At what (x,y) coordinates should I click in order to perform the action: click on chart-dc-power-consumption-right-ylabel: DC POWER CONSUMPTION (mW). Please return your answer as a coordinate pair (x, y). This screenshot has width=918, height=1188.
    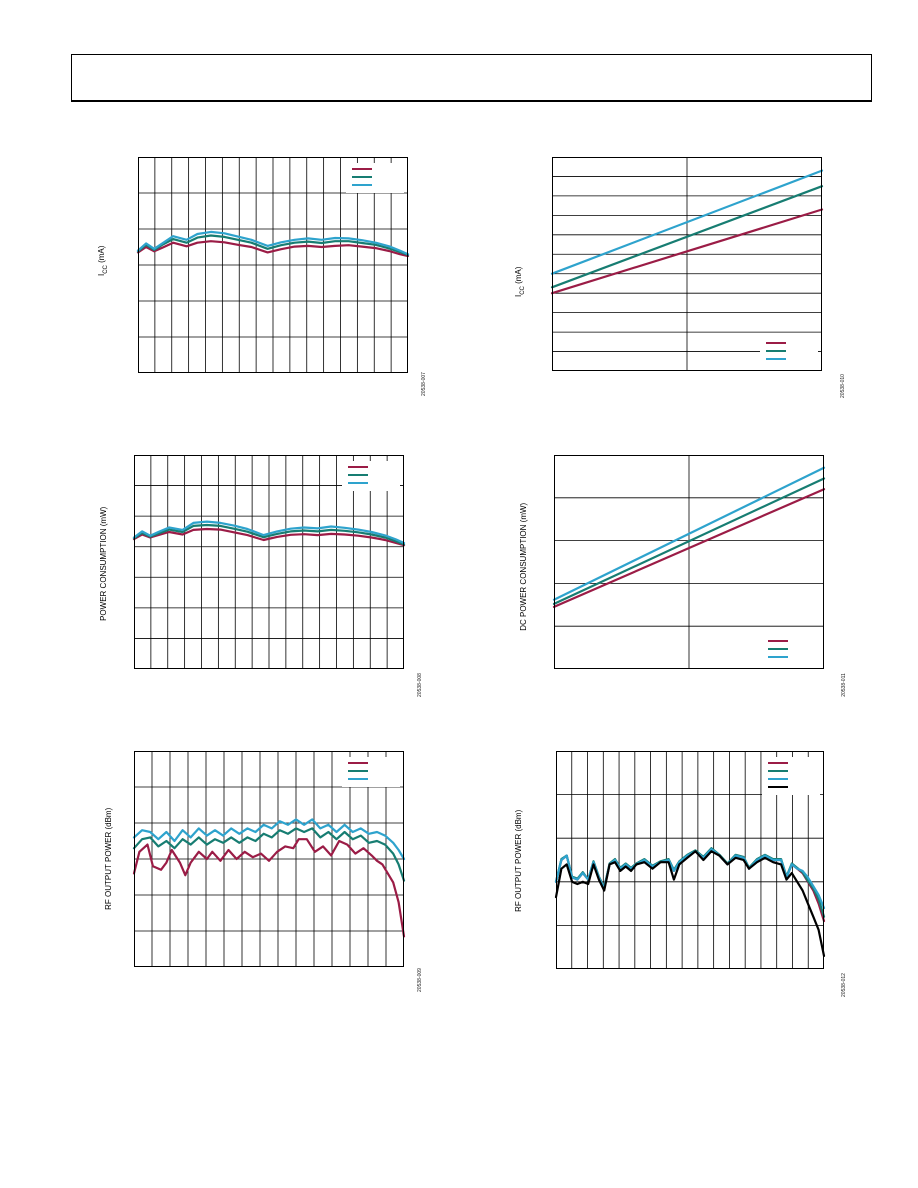
    Looking at the image, I should click on (525, 567).